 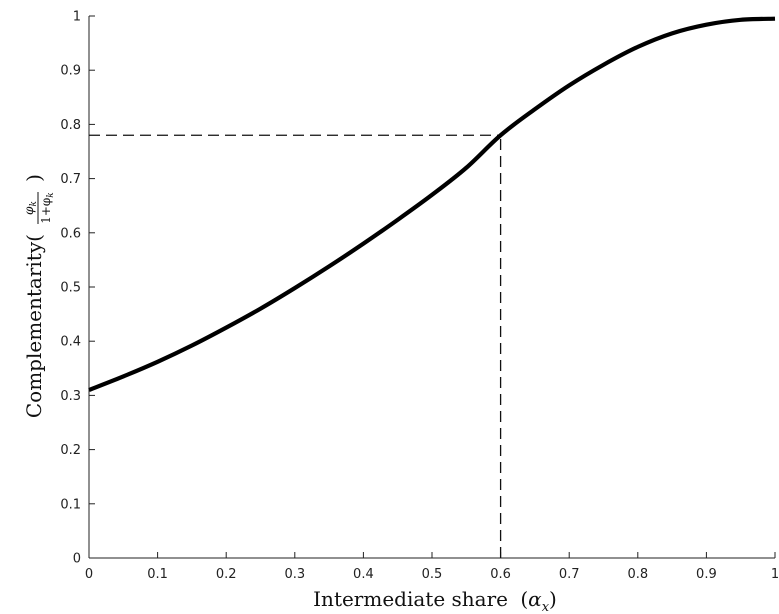 What do you see at coordinates (47, 208) in the screenshot?
I see `y-title-denominator: 1+φk` at bounding box center [47, 208].